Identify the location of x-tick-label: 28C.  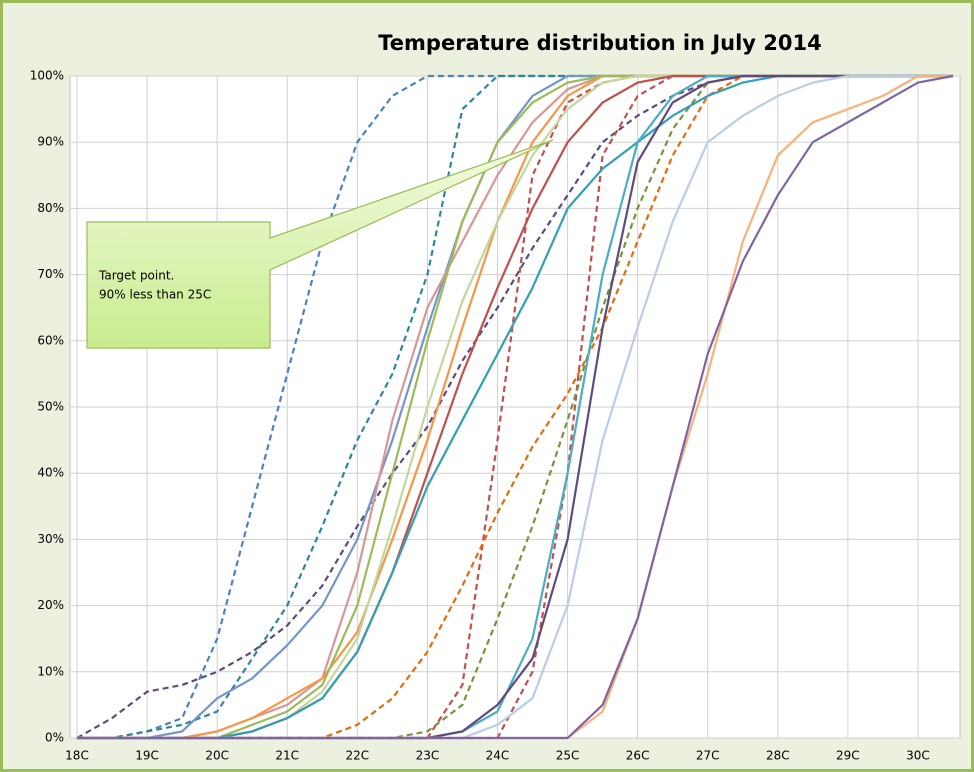
(778, 756).